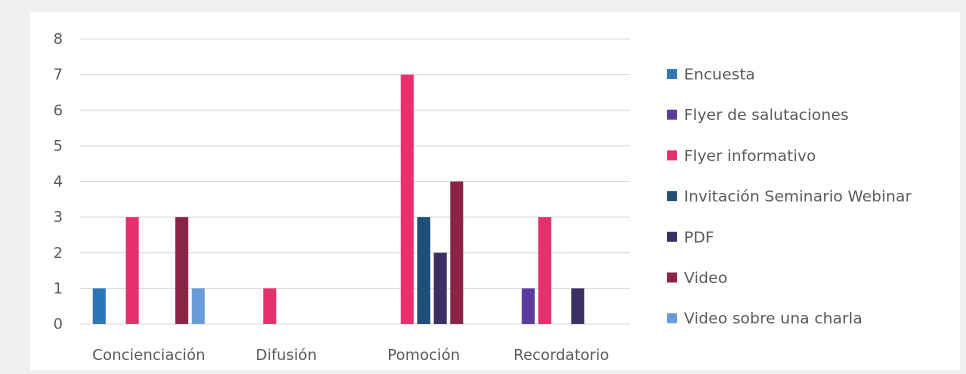 Image resolution: width=966 pixels, height=374 pixels. Describe the element at coordinates (58, 288) in the screenshot. I see `y-tick-label: 1` at that location.